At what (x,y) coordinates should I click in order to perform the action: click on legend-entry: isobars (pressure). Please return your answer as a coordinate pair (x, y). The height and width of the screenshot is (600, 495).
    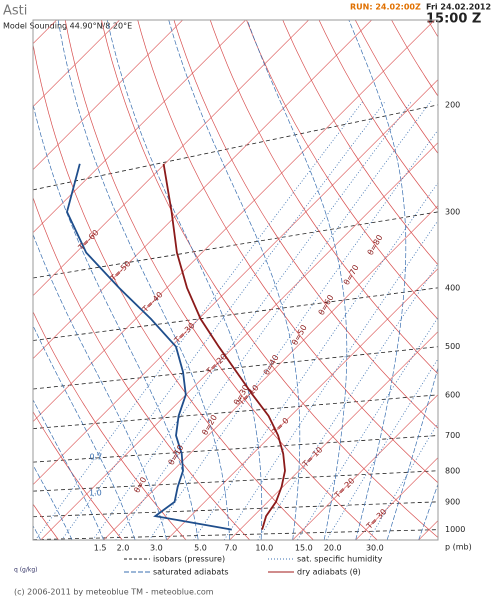
    Looking at the image, I should click on (189, 559).